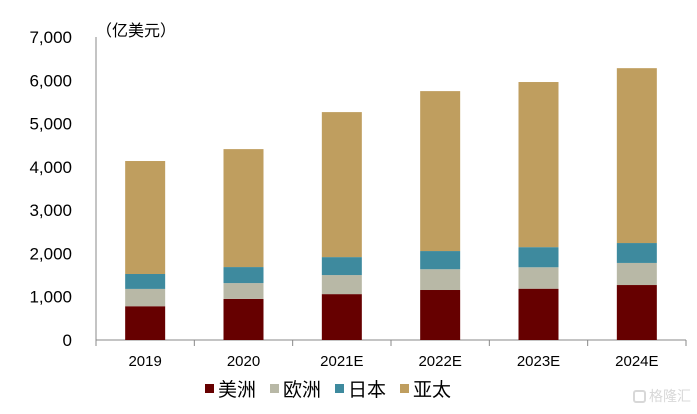 The image size is (697, 414). Describe the element at coordinates (391, 343) in the screenshot. I see `x-axis-ticks` at that location.